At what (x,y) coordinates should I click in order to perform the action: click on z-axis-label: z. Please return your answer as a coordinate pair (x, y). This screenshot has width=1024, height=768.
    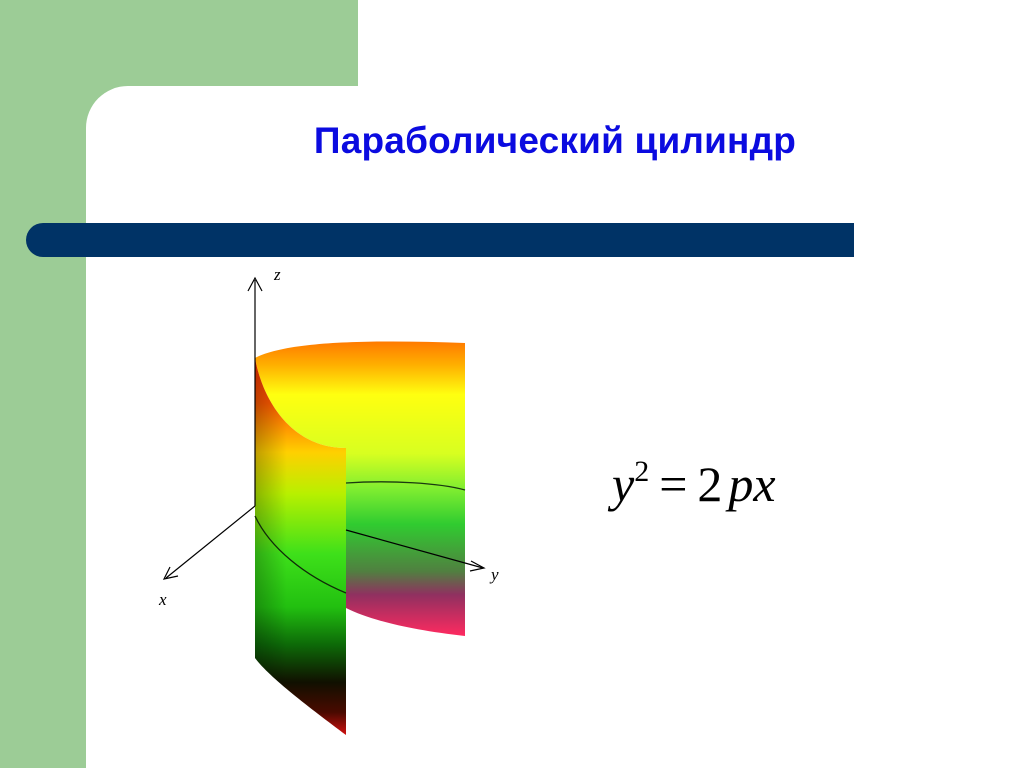
    Looking at the image, I should click on (277, 274).